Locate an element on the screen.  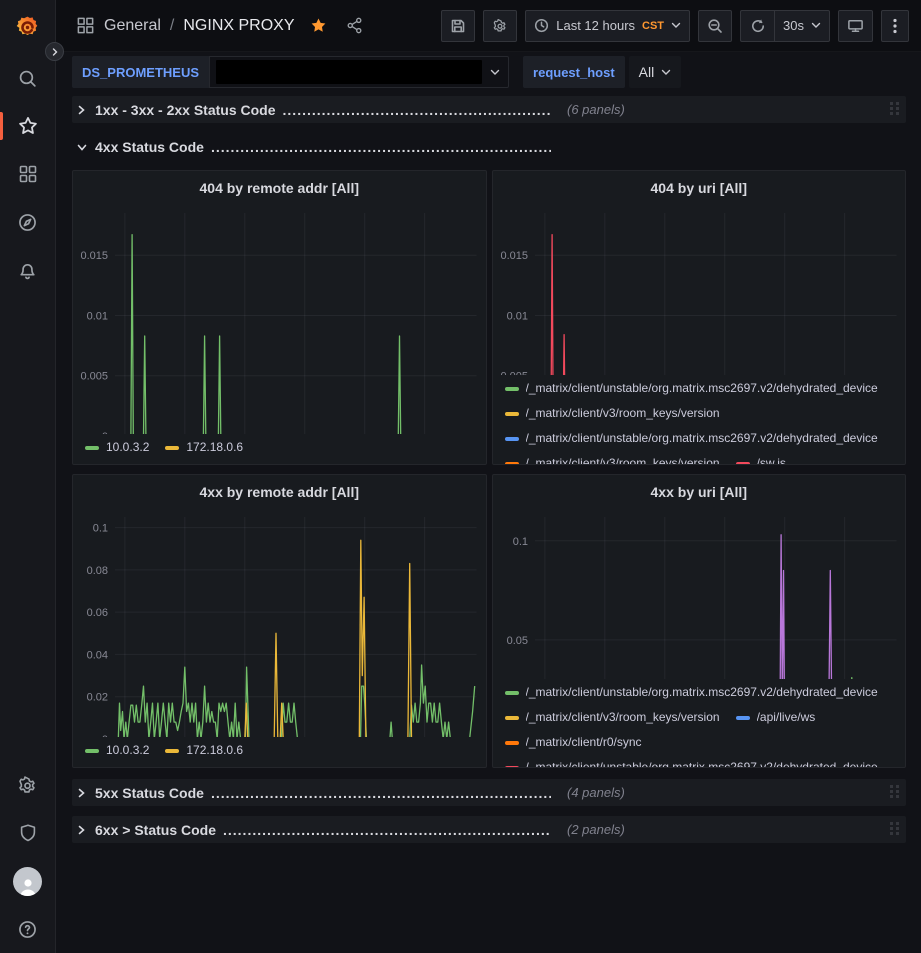
row-title: 4xx Status Code is located at coordinates (149, 146).